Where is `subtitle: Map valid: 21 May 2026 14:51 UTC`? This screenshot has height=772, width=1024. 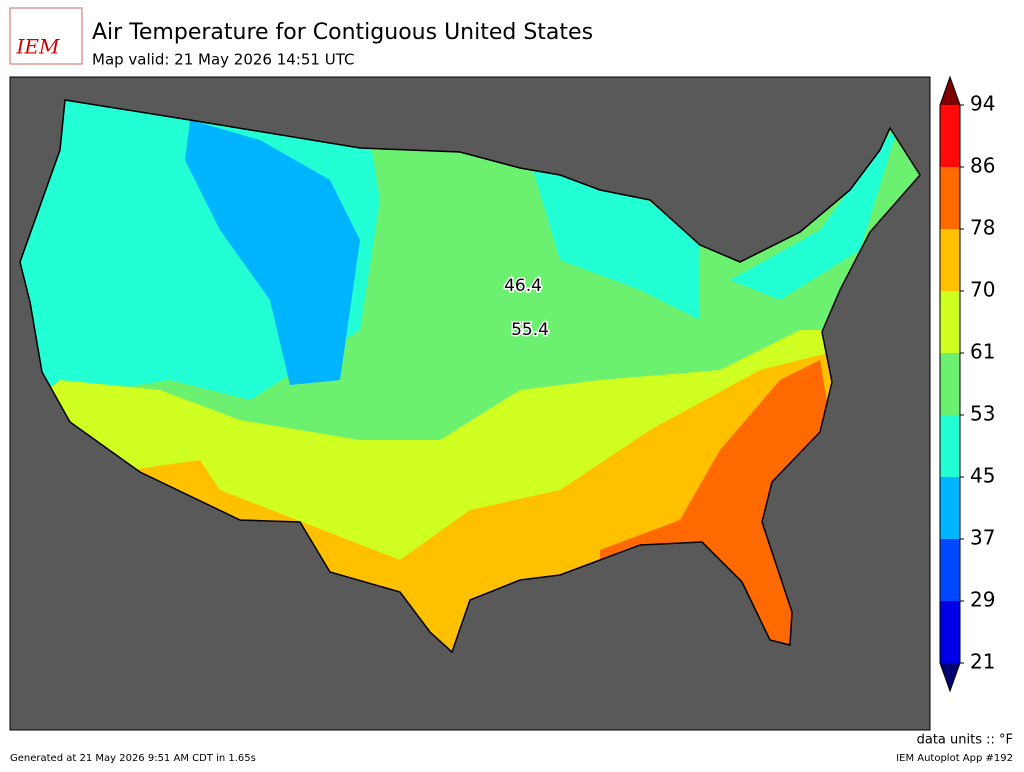 subtitle: Map valid: 21 May 2026 14:51 UTC is located at coordinates (223, 60).